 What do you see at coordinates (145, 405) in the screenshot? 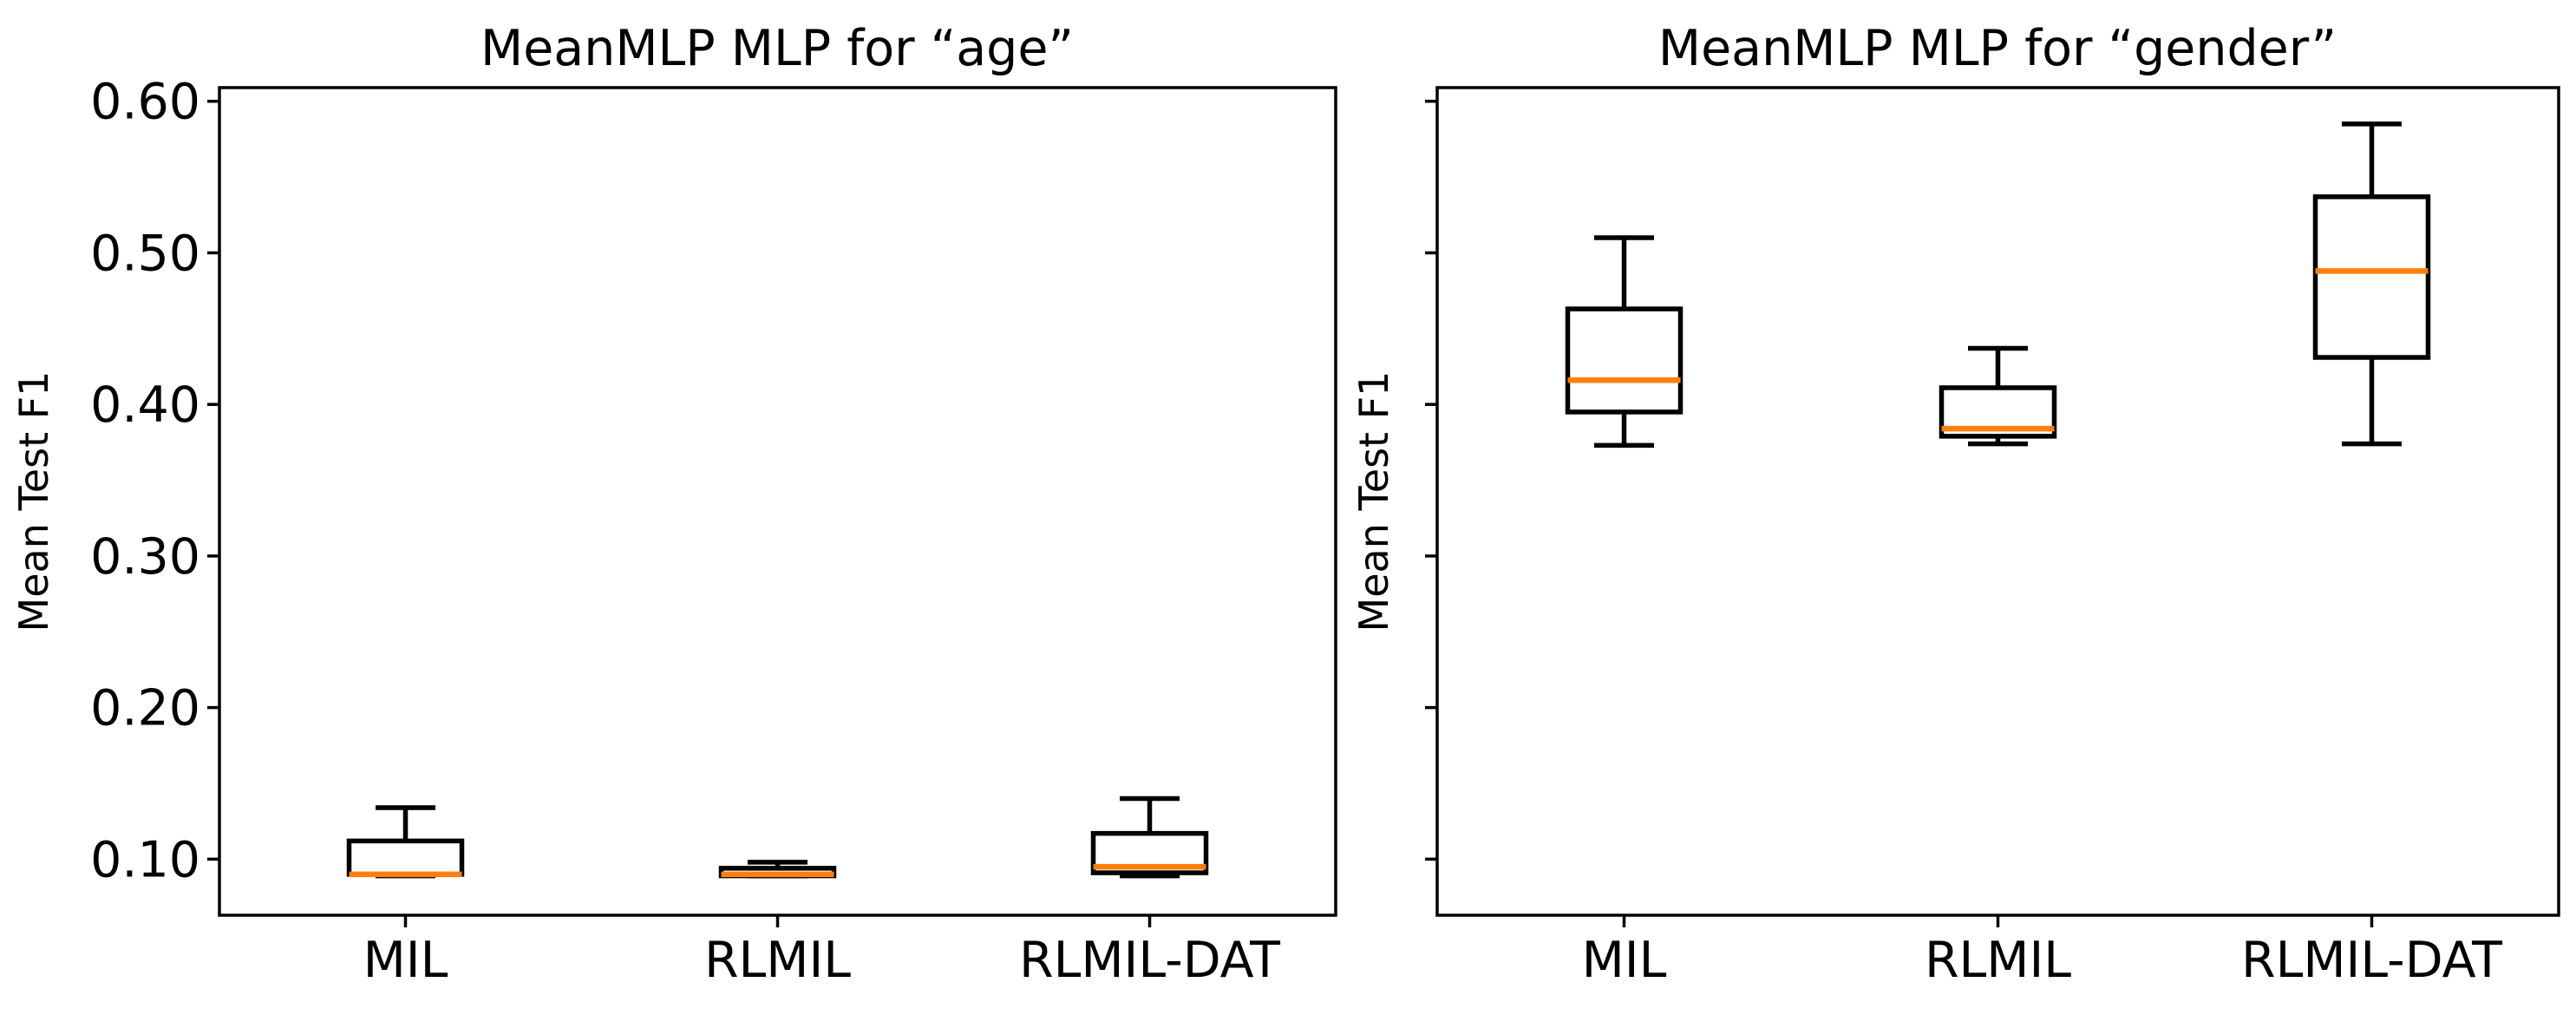
I see `y-tick-label: 0.40` at bounding box center [145, 405].